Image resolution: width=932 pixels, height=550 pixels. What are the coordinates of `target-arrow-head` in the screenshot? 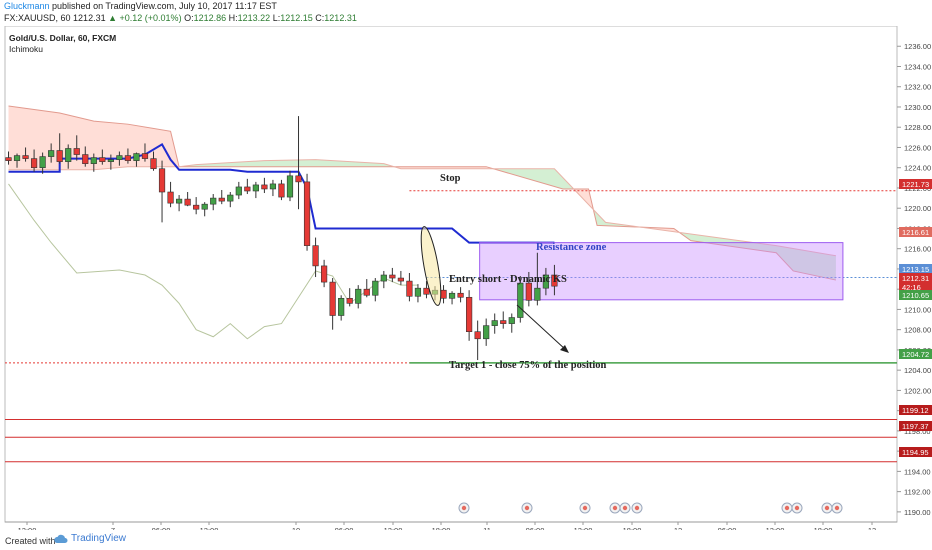 It's located at (564, 349).